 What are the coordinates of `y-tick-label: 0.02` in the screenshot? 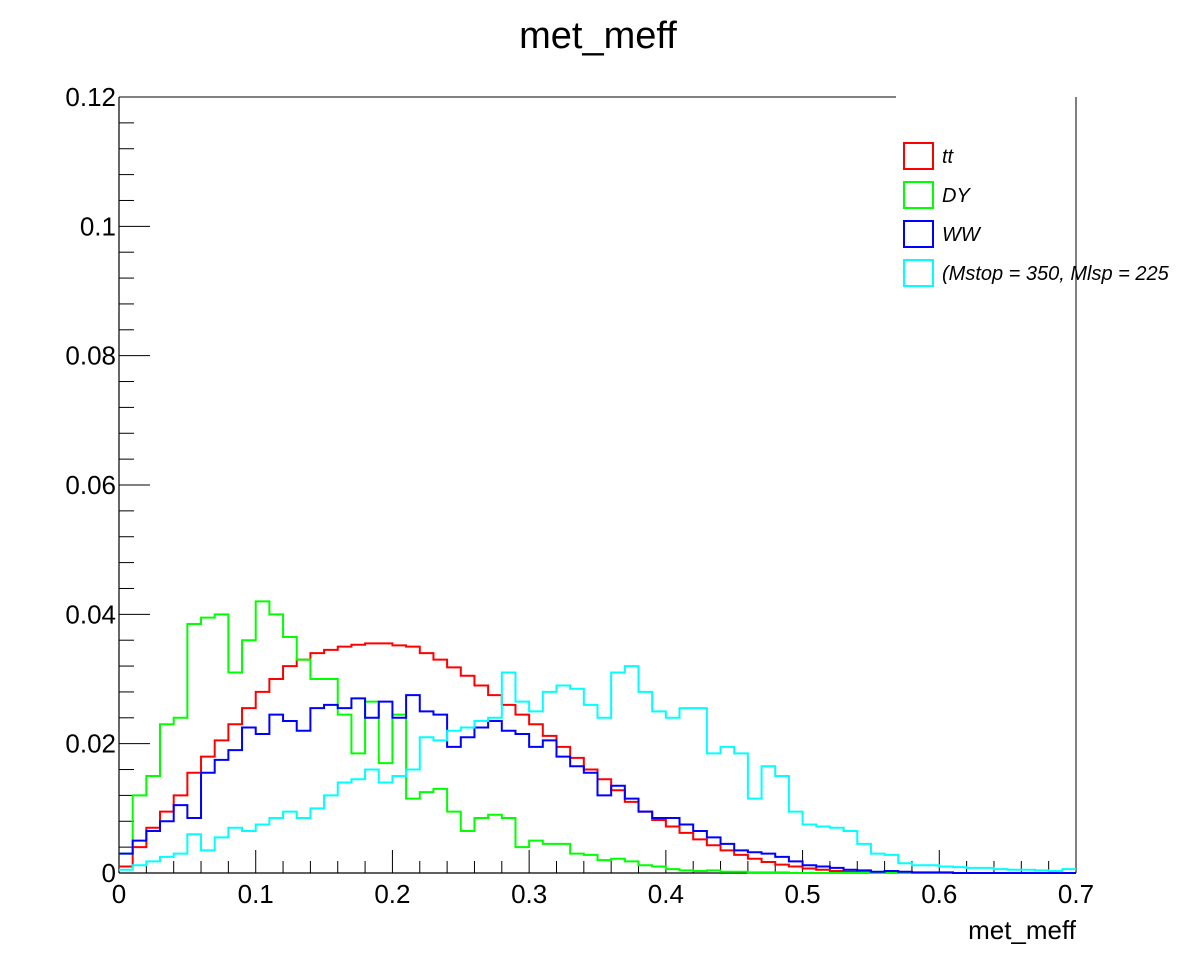 It's located at (90, 744).